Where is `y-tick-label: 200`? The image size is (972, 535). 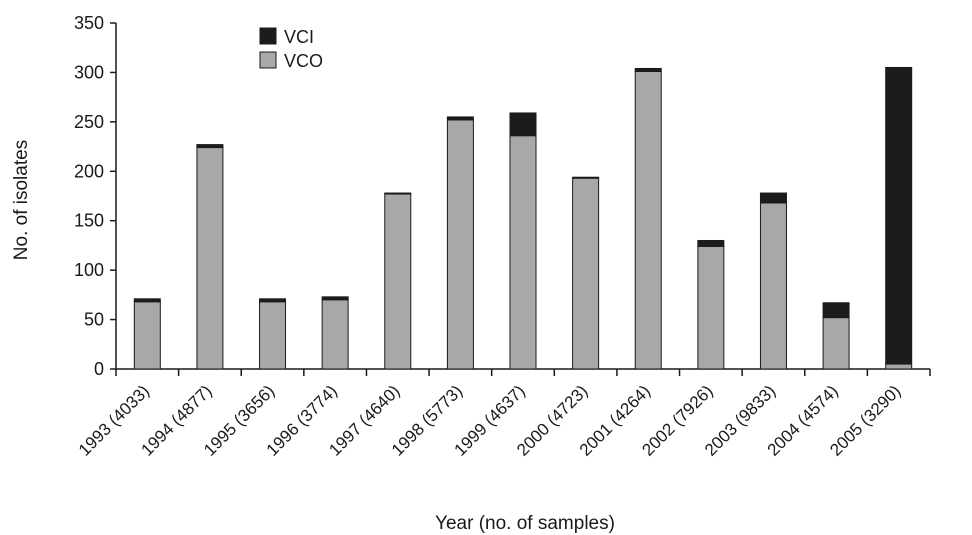
y-tick-label: 200 is located at coordinates (89, 171).